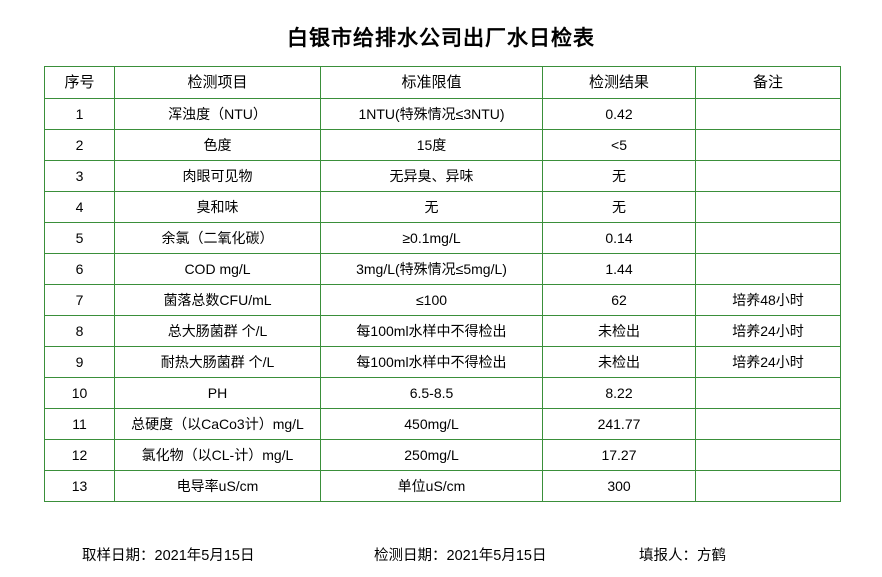 The width and height of the screenshot is (882, 577). Describe the element at coordinates (217, 455) in the screenshot. I see `cell-item: 氯化物（以CL-计）mg/L` at that location.